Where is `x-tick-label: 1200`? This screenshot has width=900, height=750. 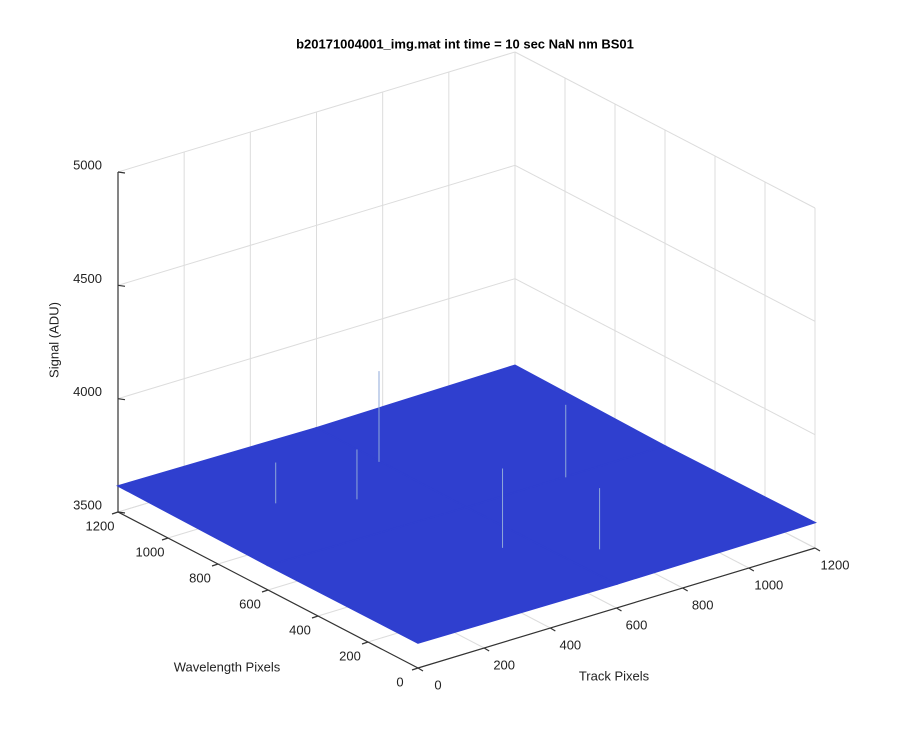
x-tick-label: 1200 is located at coordinates (835, 564).